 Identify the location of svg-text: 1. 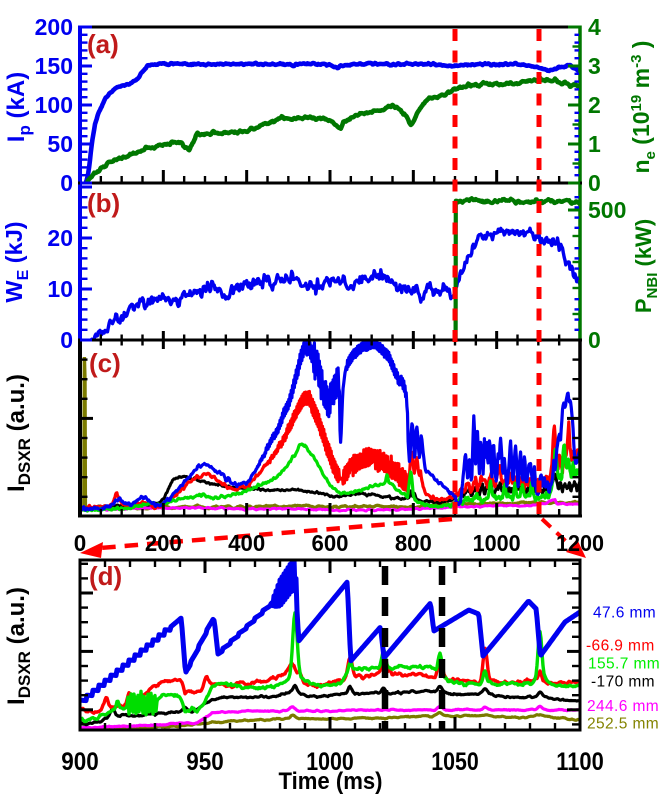
(594, 144).